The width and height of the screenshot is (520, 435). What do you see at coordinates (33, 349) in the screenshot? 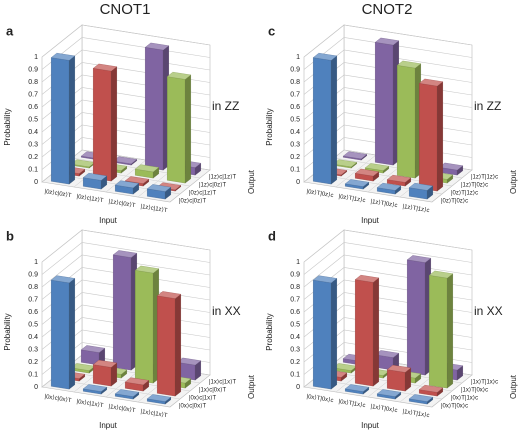
I see `y-tick-label: 0.3` at bounding box center [33, 349].